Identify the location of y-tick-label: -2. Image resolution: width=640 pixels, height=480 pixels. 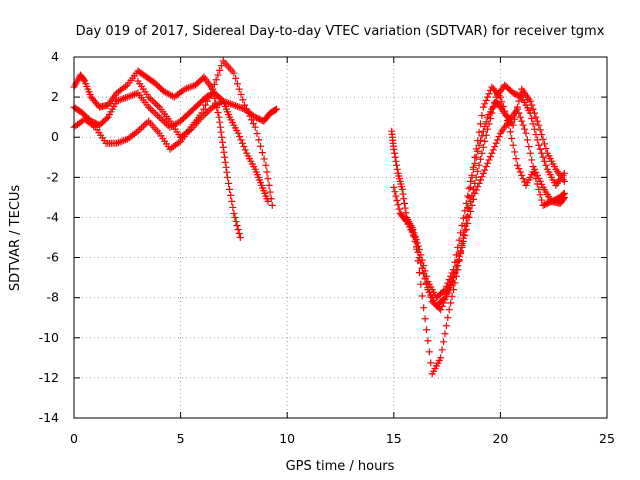
(53, 176).